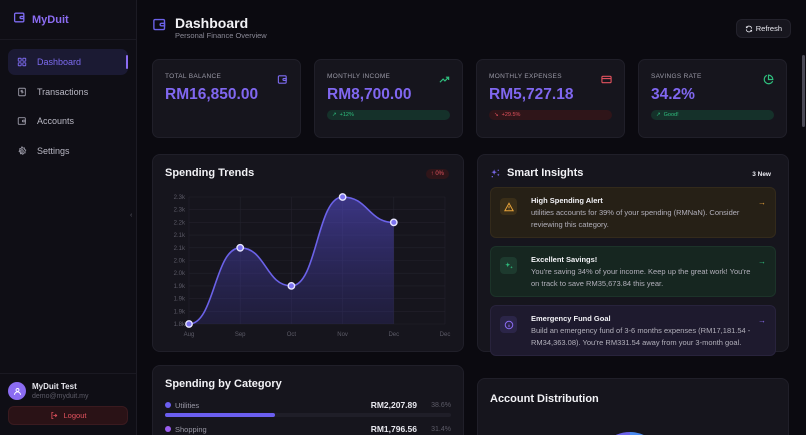 Image resolution: width=806 pixels, height=435 pixels. Describe the element at coordinates (75, 415) in the screenshot. I see `logout-label: Logout` at that location.